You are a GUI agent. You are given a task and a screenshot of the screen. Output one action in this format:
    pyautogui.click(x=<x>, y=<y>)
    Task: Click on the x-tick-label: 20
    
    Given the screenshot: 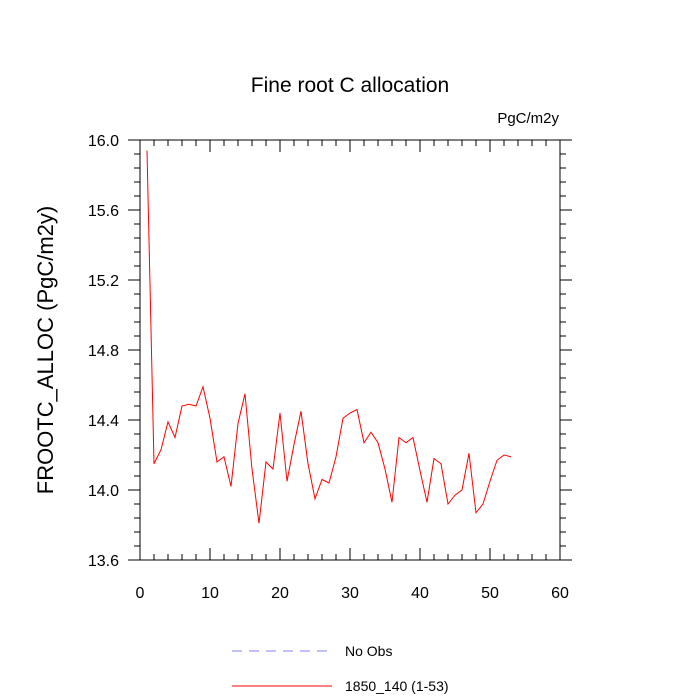 What is the action you would take?
    pyautogui.click(x=280, y=593)
    